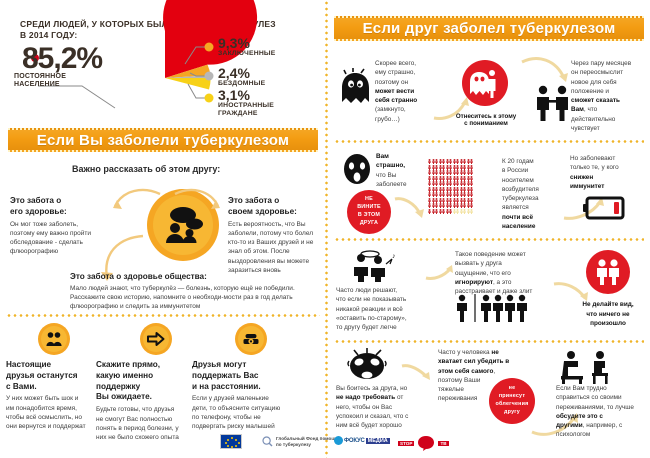 The height and width of the screenshot is (458, 650). I want to click on scared-monster-icon, so click(355, 85).